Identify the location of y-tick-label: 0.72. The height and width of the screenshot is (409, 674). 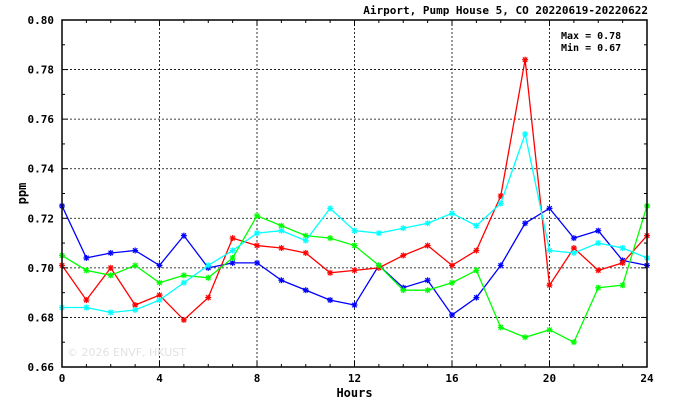
(41, 218).